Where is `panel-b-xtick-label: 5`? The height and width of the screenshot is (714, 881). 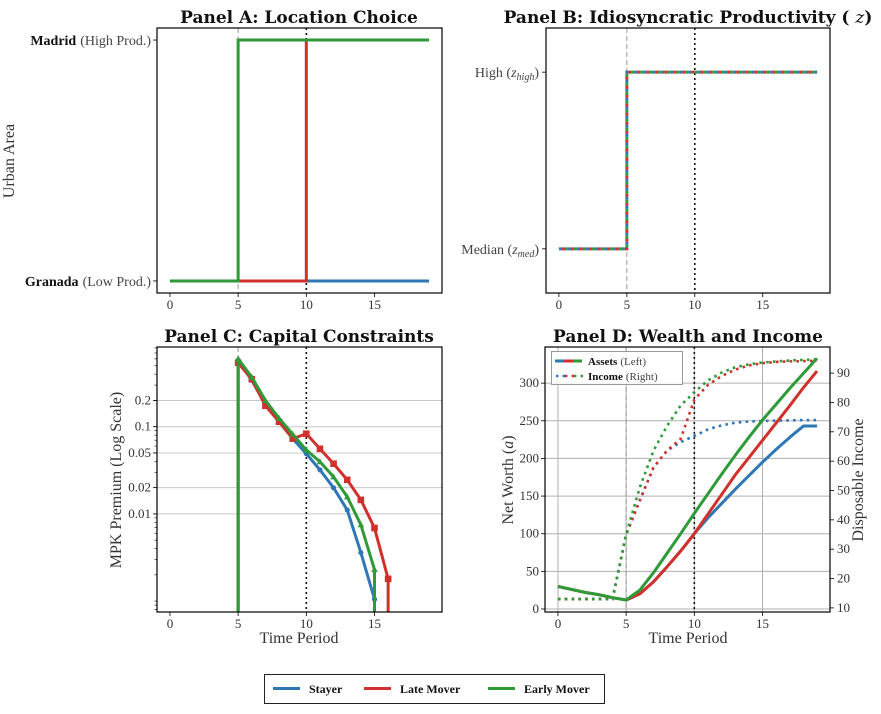
panel-b-xtick-label: 5 is located at coordinates (627, 304).